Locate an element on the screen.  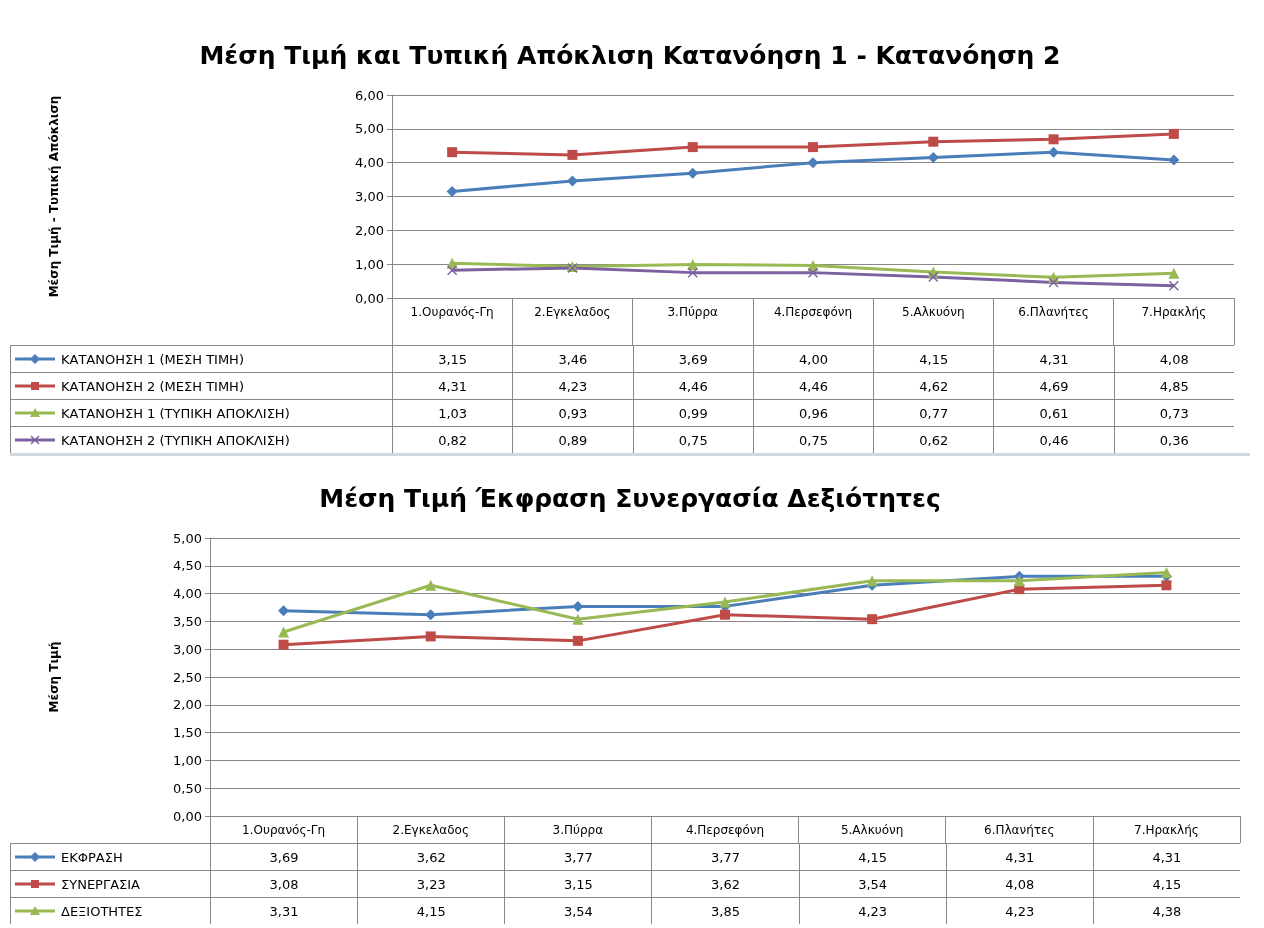
y-tick-label: 6,00 is located at coordinates (369, 95).